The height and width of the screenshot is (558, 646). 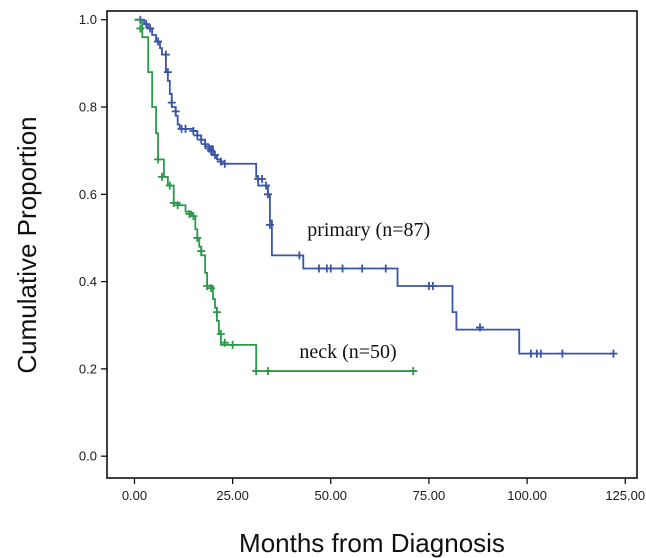 What do you see at coordinates (625, 495) in the screenshot?
I see `x-tick-label: 125.00` at bounding box center [625, 495].